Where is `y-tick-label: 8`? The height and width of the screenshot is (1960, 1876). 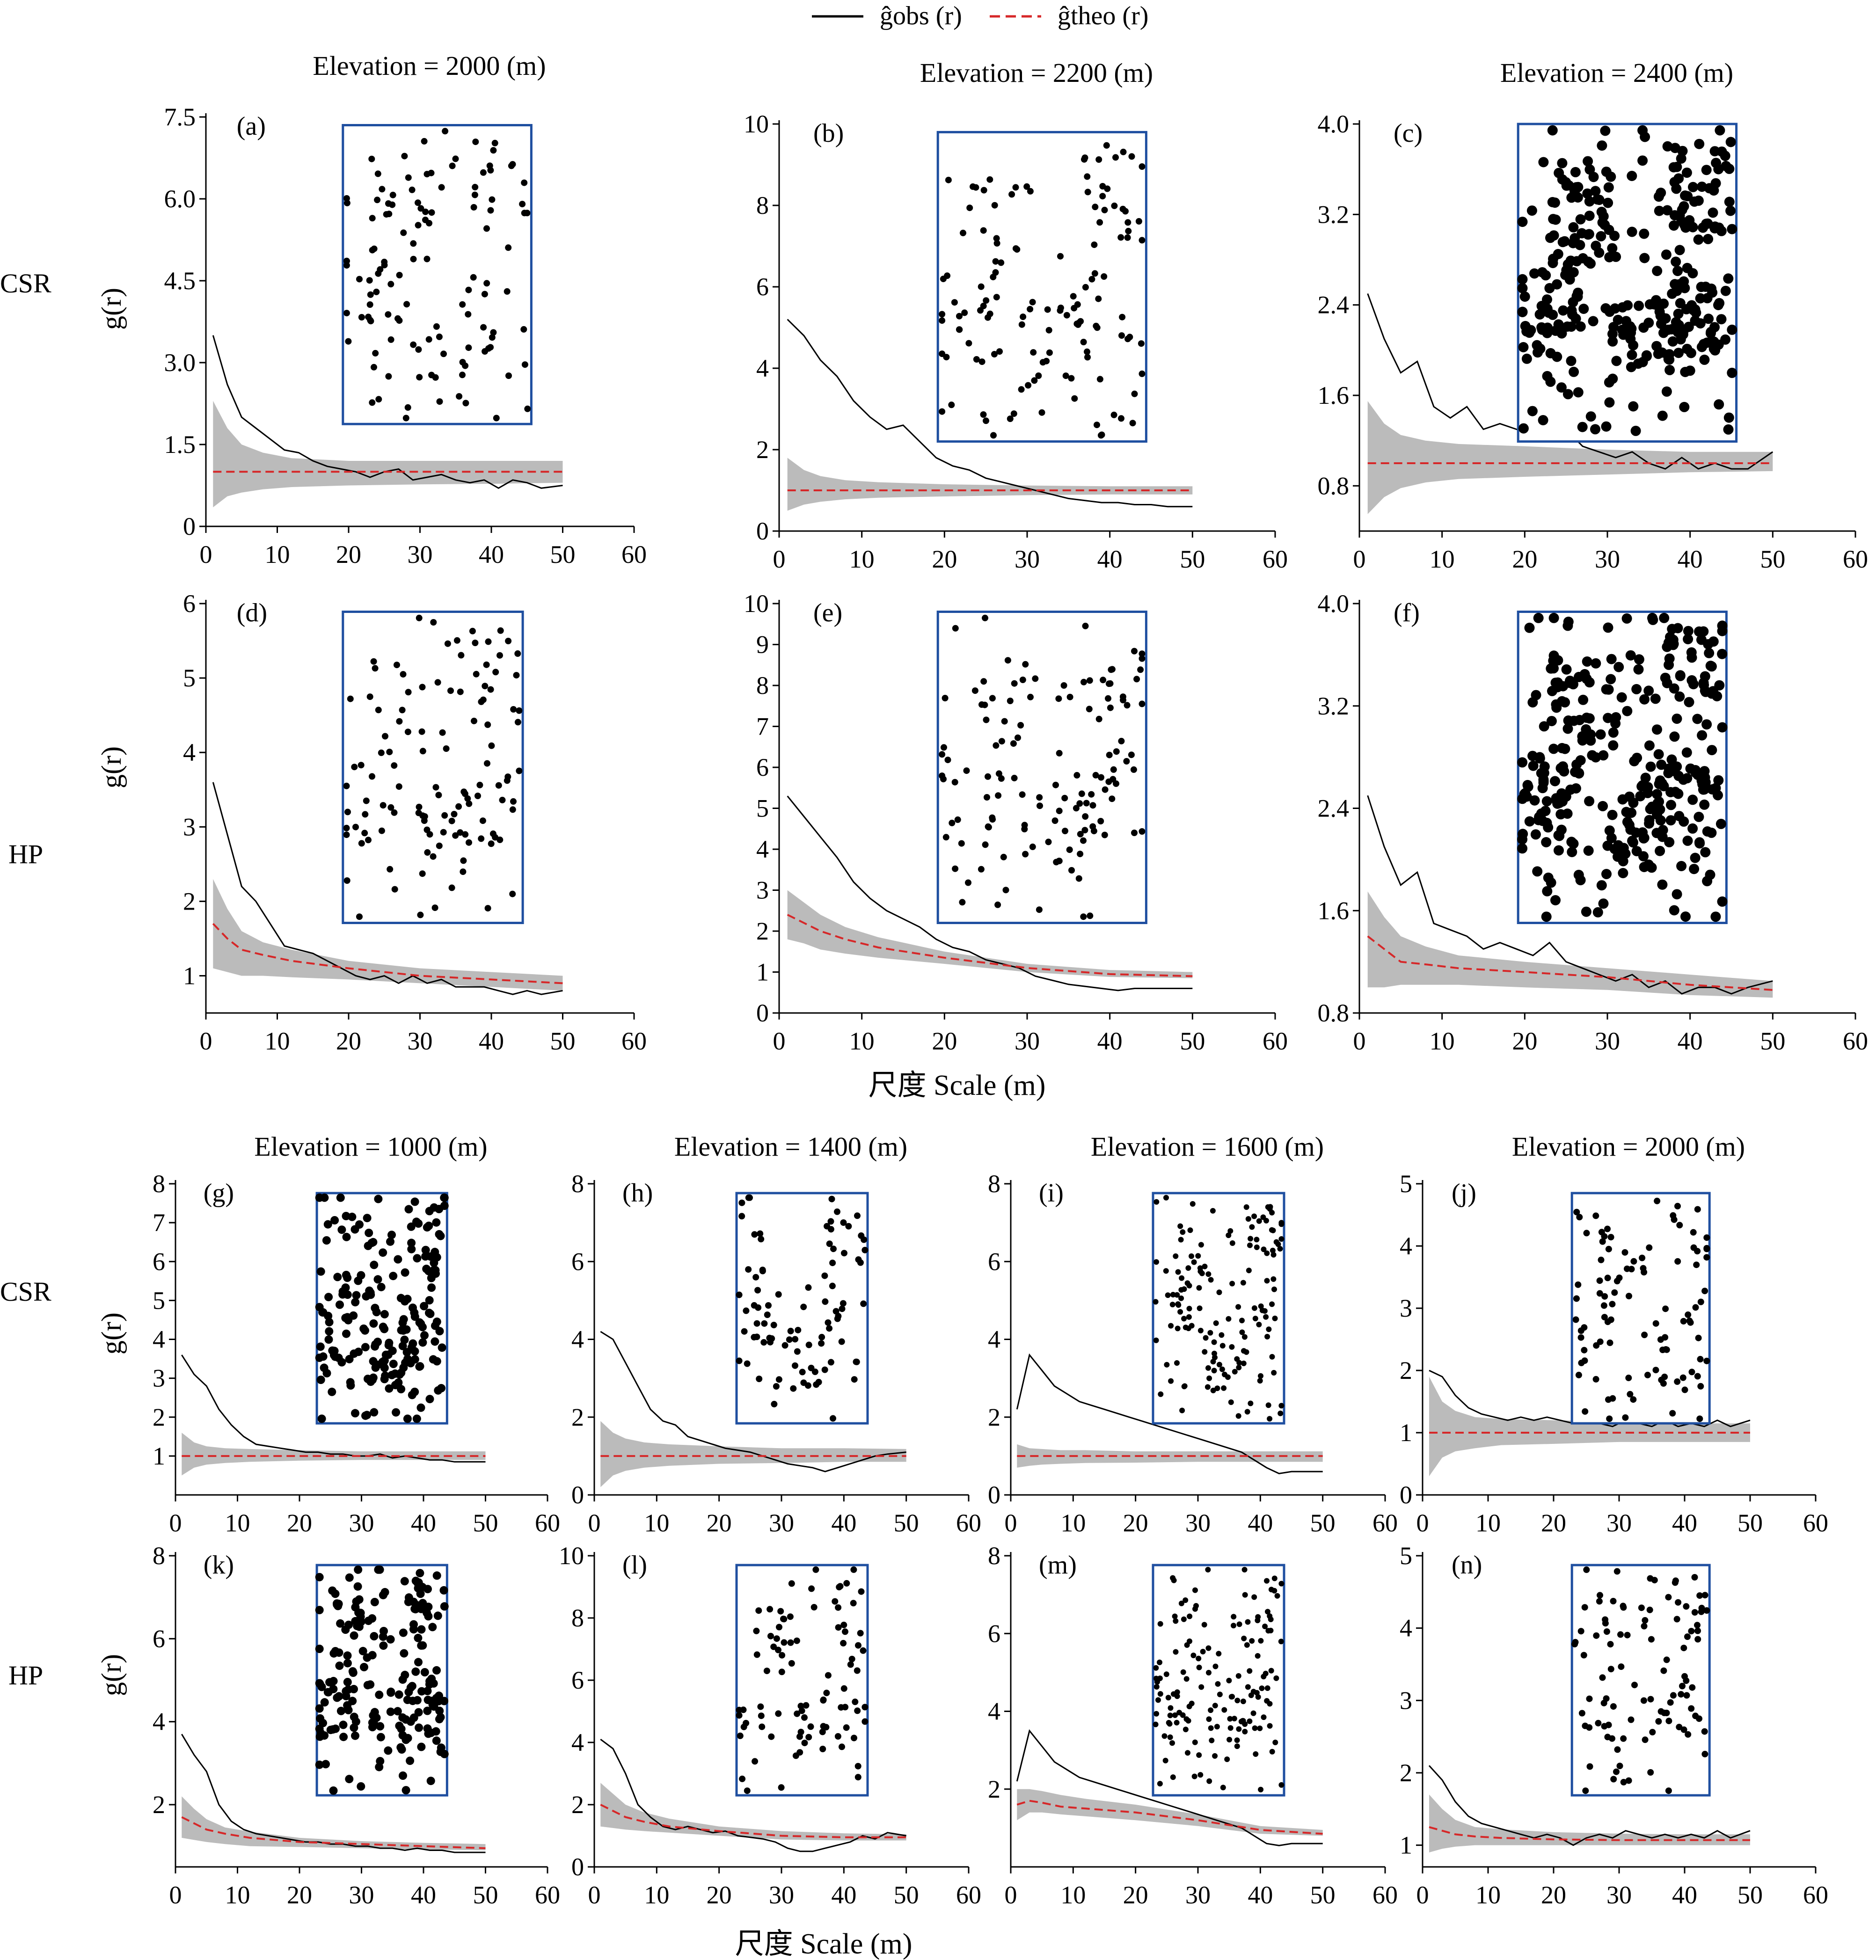 y-tick-label: 8 is located at coordinates (994, 1184).